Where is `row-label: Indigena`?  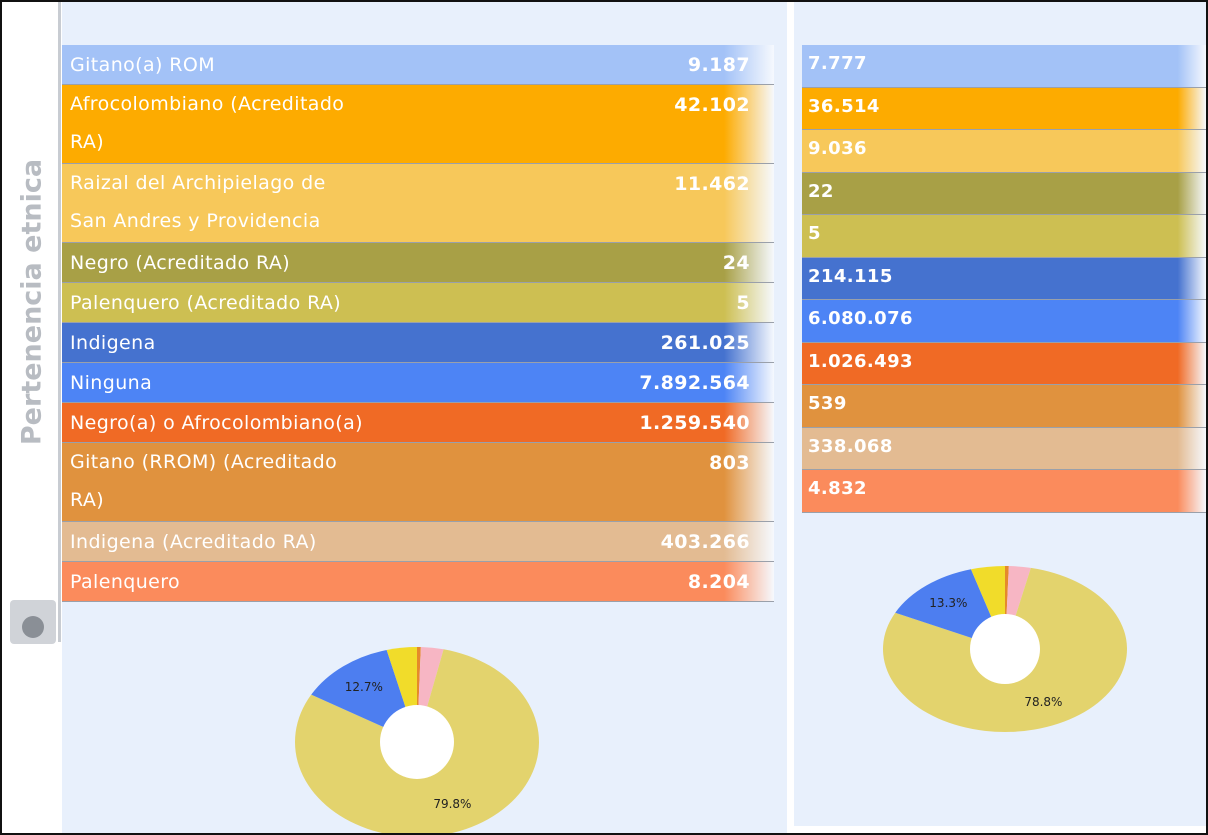 row-label: Indigena is located at coordinates (113, 343).